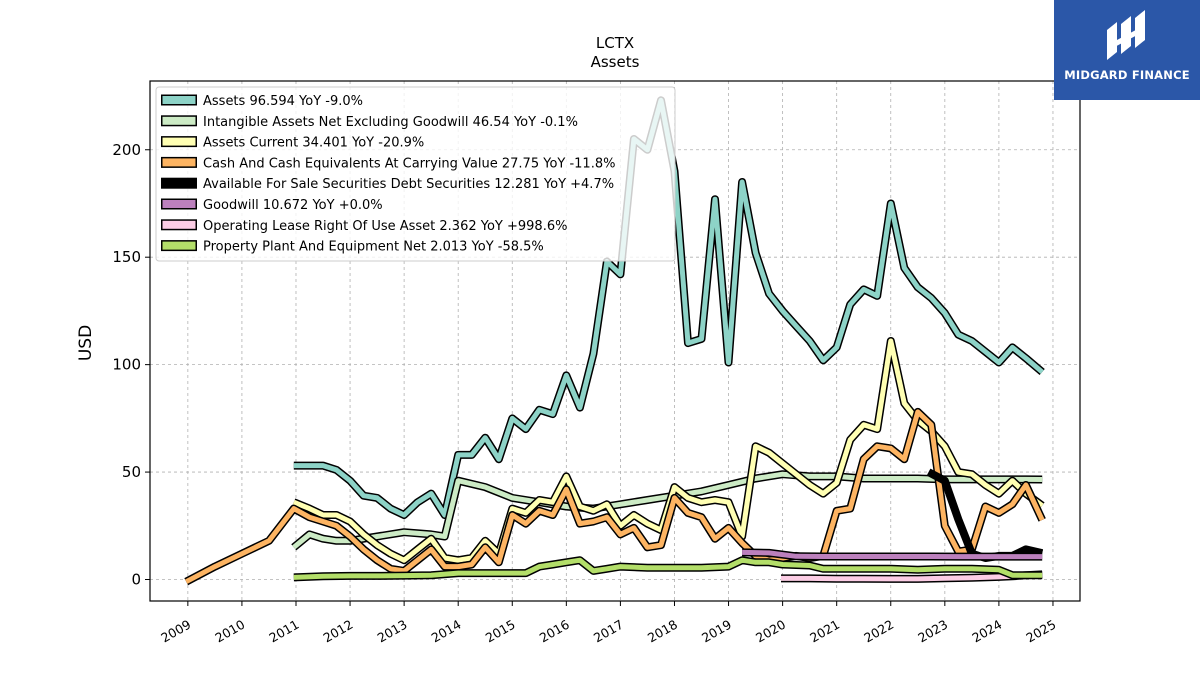 The image size is (1200, 675). What do you see at coordinates (615, 62) in the screenshot?
I see `chart-subtitle: Assets` at bounding box center [615, 62].